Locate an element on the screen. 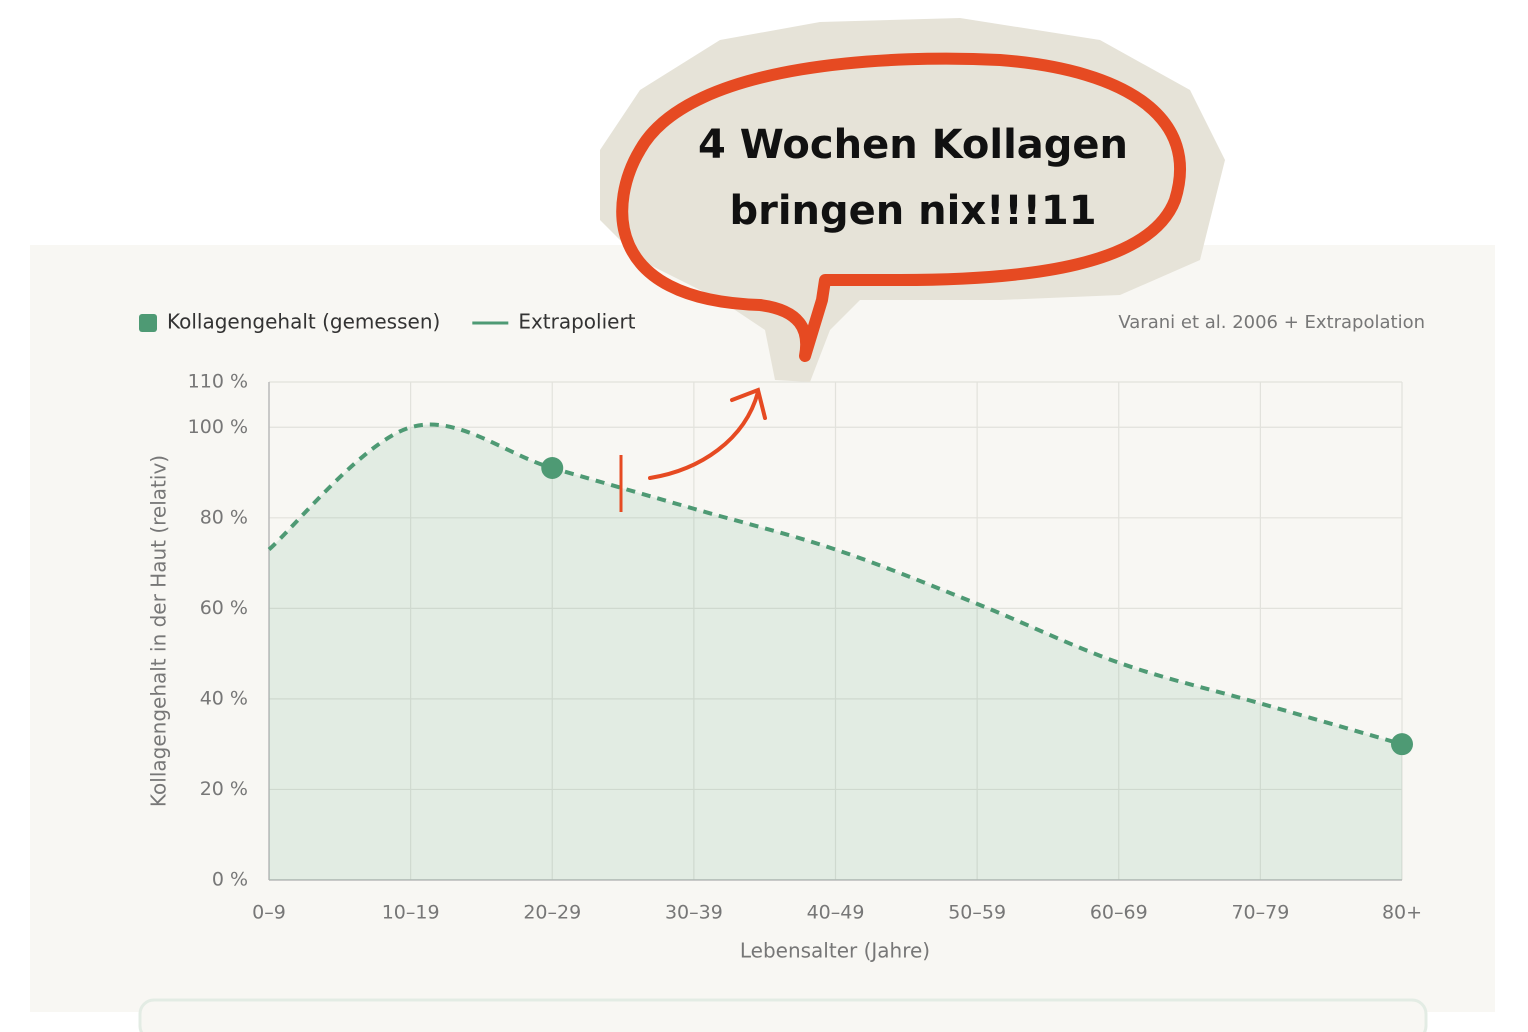 This screenshot has width=1528, height=1032. x-tick-label: 70–79 is located at coordinates (1260, 913).